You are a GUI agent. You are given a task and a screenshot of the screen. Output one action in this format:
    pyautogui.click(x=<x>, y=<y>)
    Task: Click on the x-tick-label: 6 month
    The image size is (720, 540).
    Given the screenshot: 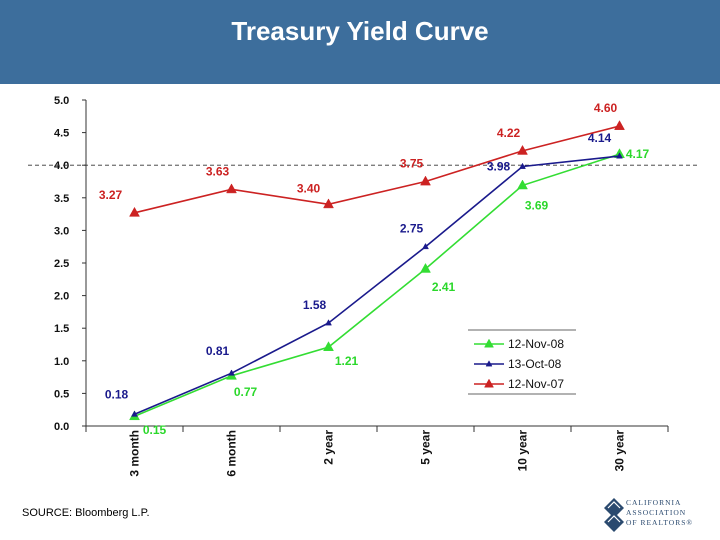 What is the action you would take?
    pyautogui.click(x=232, y=453)
    